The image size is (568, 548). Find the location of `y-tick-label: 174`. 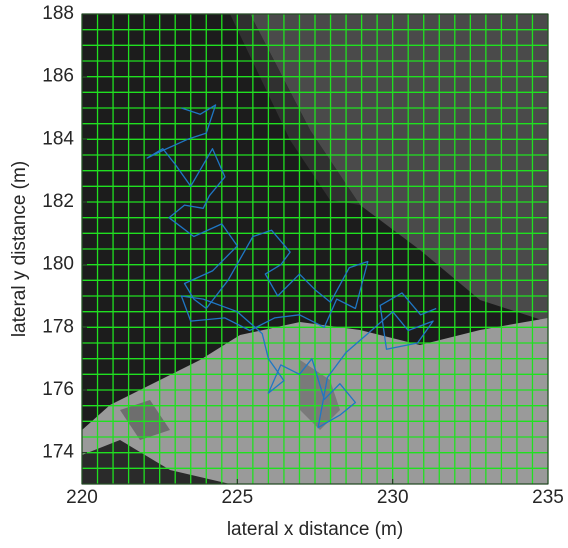

y-tick-label: 174 is located at coordinates (58, 452).